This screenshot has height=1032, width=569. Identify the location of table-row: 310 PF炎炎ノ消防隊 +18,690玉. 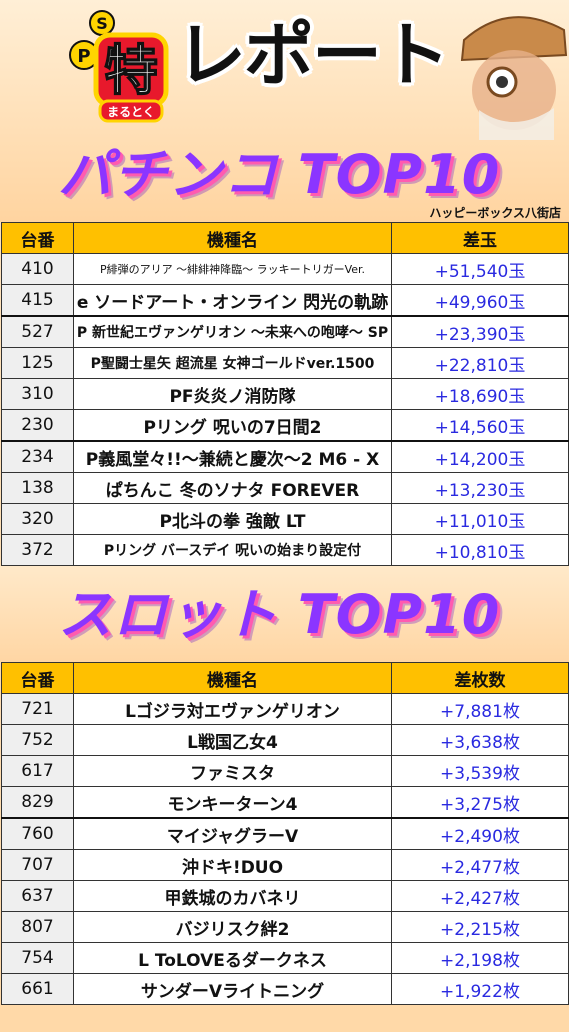
(285, 394).